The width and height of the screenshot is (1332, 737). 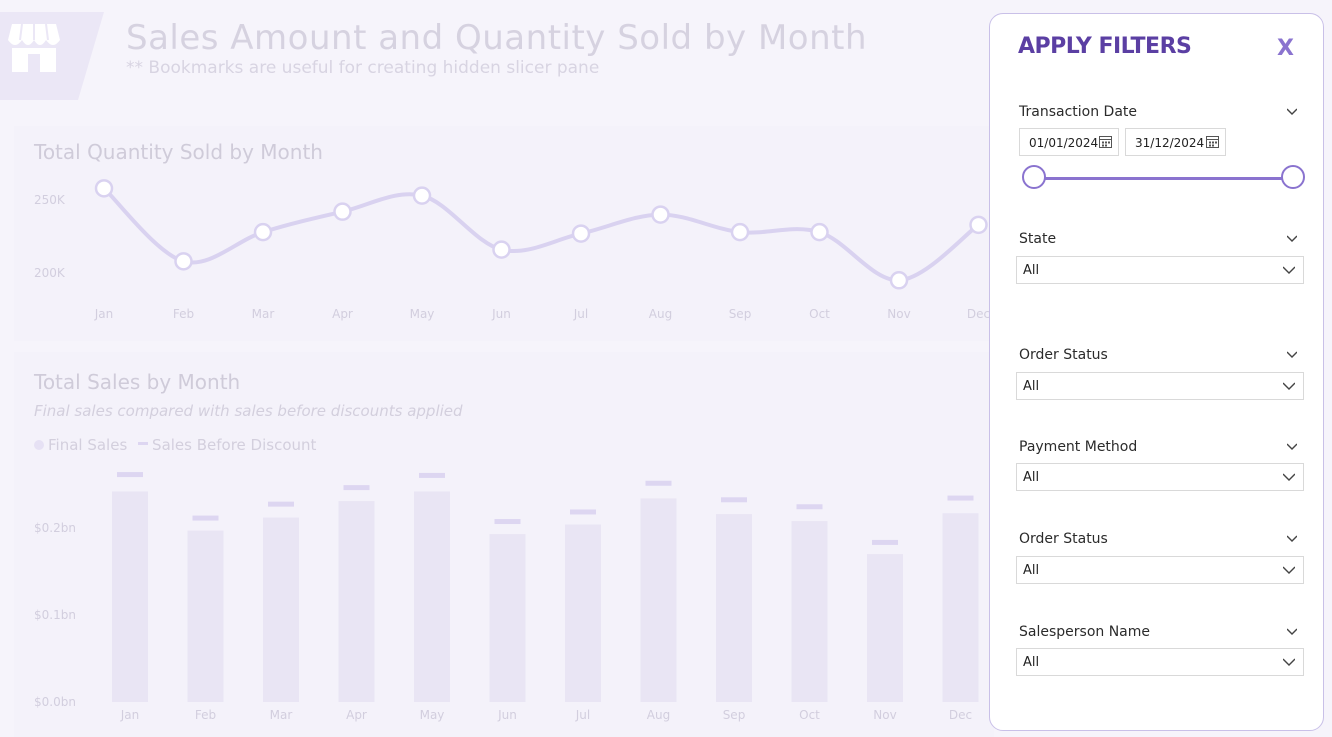 I want to click on sales-chart-title: Total Sales by Month, so click(x=137, y=382).